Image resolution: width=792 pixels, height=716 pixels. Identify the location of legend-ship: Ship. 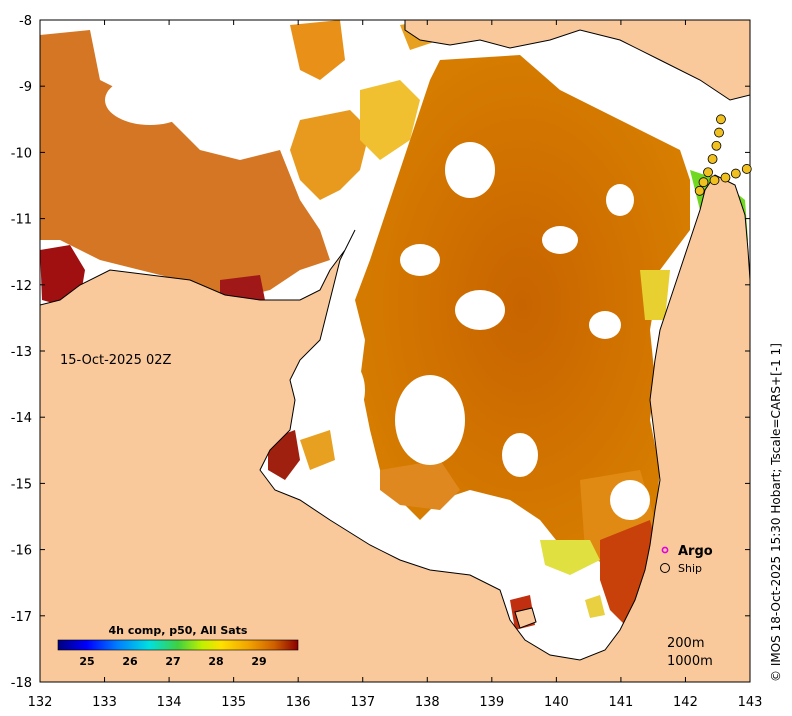
(690, 568).